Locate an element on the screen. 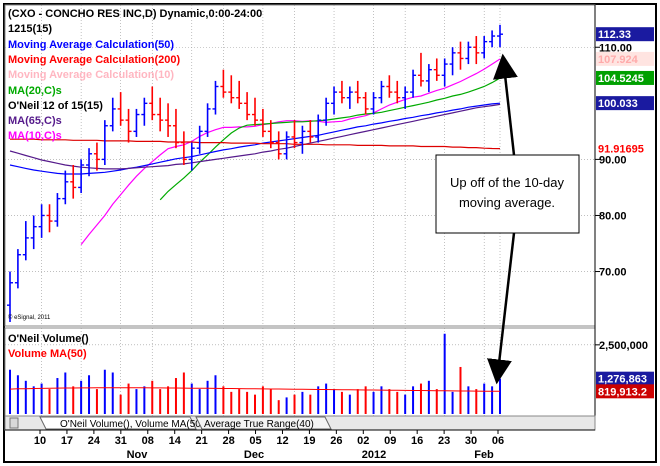 Image resolution: width=660 pixels, height=466 pixels. price-tag: 107.924 is located at coordinates (625, 58).